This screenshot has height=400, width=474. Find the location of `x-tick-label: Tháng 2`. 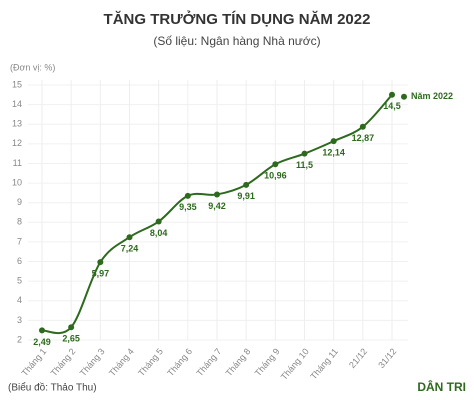

x-tick-label: Tháng 2 is located at coordinates (63, 362).